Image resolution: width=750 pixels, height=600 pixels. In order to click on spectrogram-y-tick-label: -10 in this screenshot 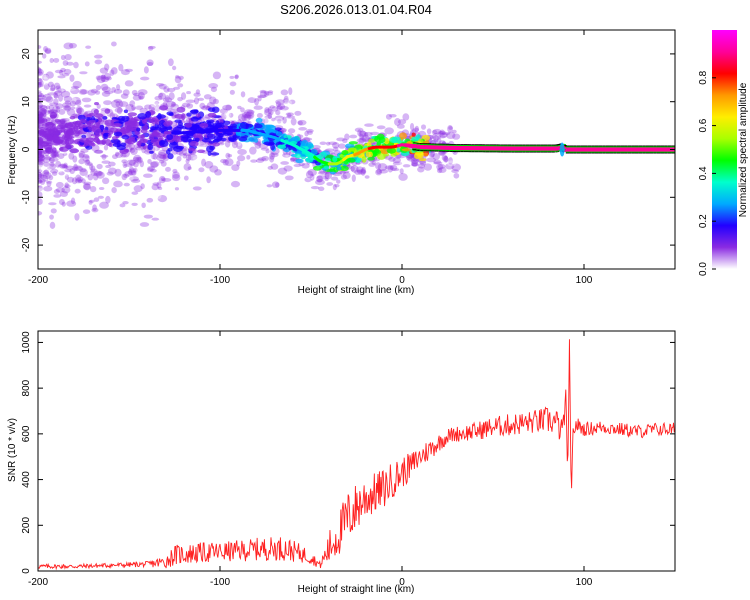, I will do `click(26, 197)`.